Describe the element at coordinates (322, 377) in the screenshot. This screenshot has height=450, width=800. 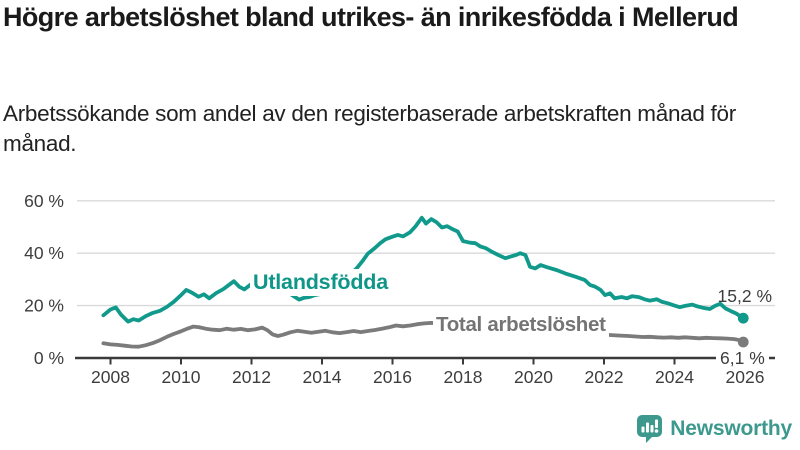
I see `x-tick-label: 2014` at that location.